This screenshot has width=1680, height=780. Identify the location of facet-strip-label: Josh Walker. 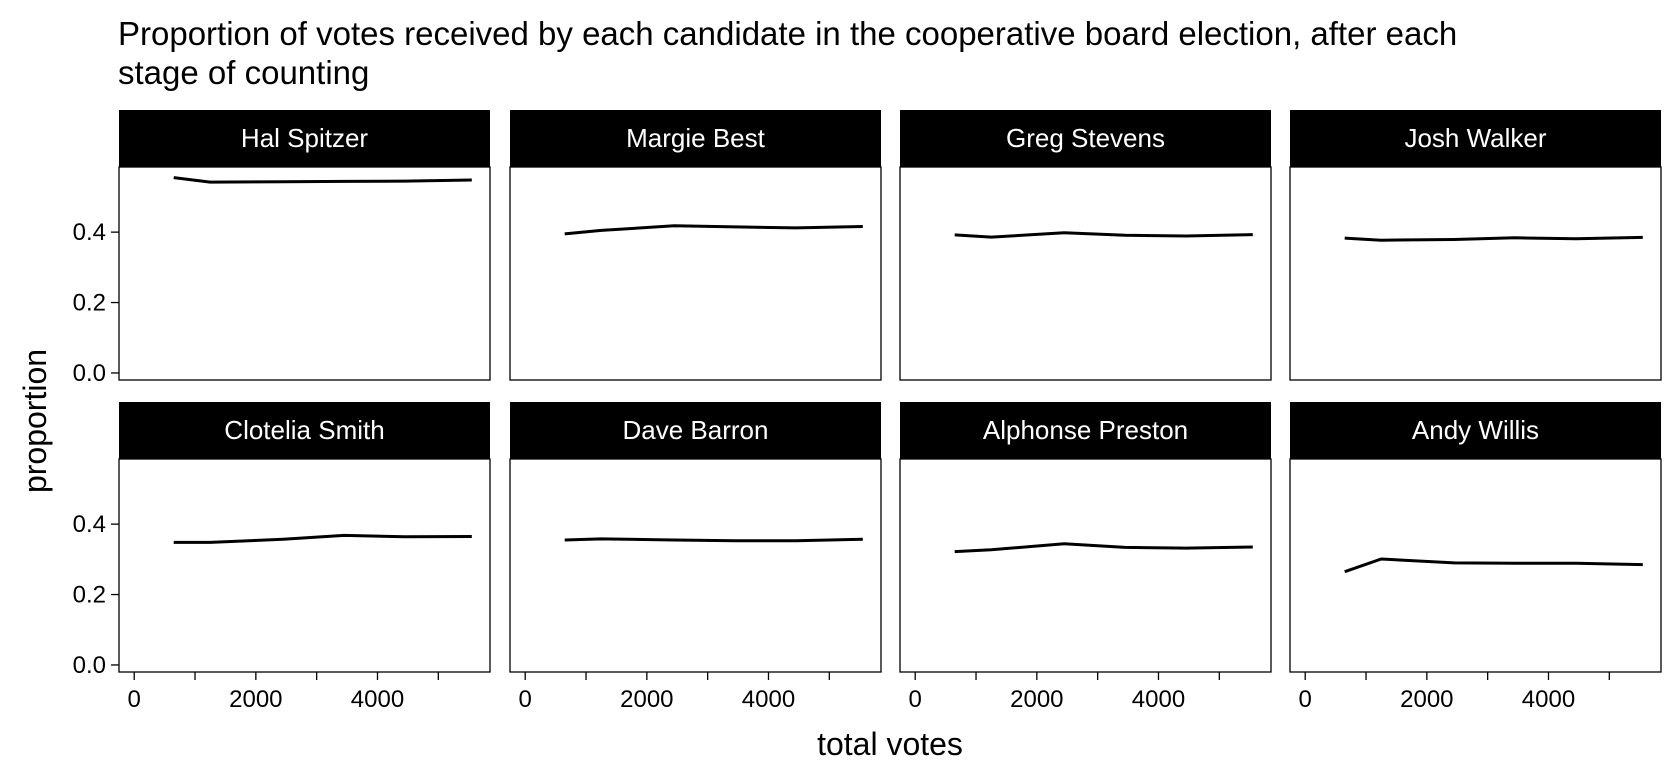
(1475, 138).